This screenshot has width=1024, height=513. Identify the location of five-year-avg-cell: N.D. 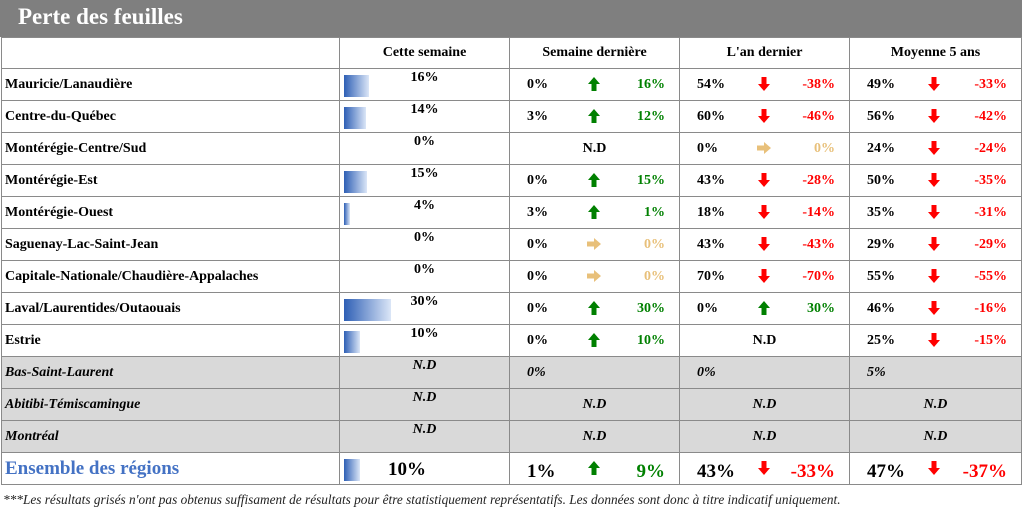
(935, 436).